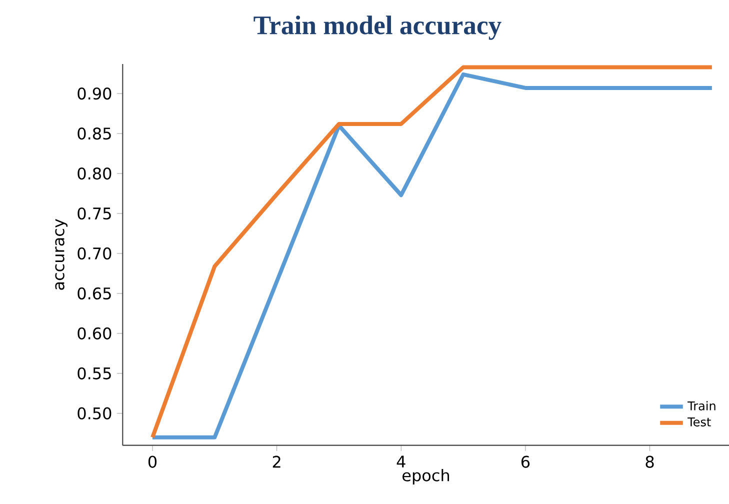 Image resolution: width=729 pixels, height=504 pixels. I want to click on legend-label: Test, so click(699, 422).